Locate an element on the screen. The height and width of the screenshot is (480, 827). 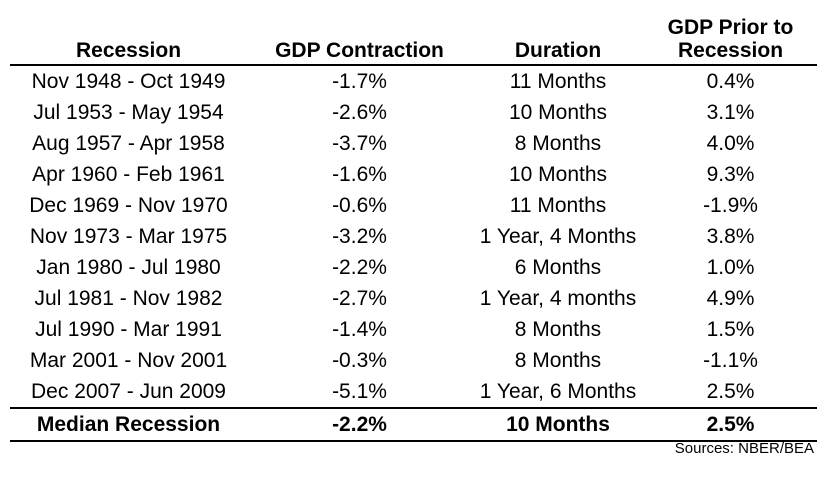
median-cell-recession: Median Recession is located at coordinates (128, 424).